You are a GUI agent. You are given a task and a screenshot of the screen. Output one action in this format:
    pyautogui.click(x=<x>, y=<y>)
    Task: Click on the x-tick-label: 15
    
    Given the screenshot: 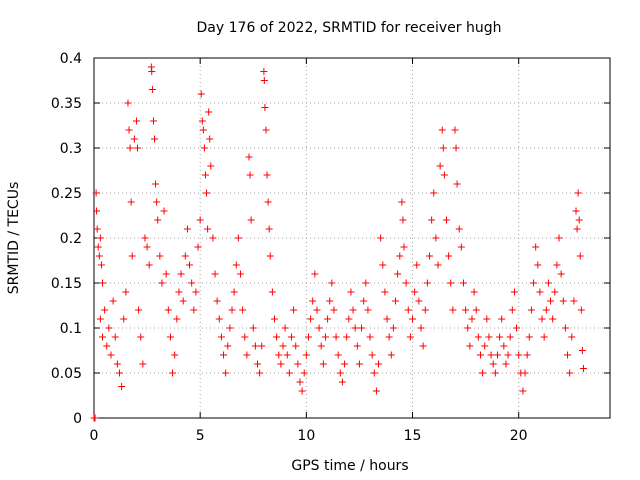 What is the action you would take?
    pyautogui.click(x=413, y=436)
    